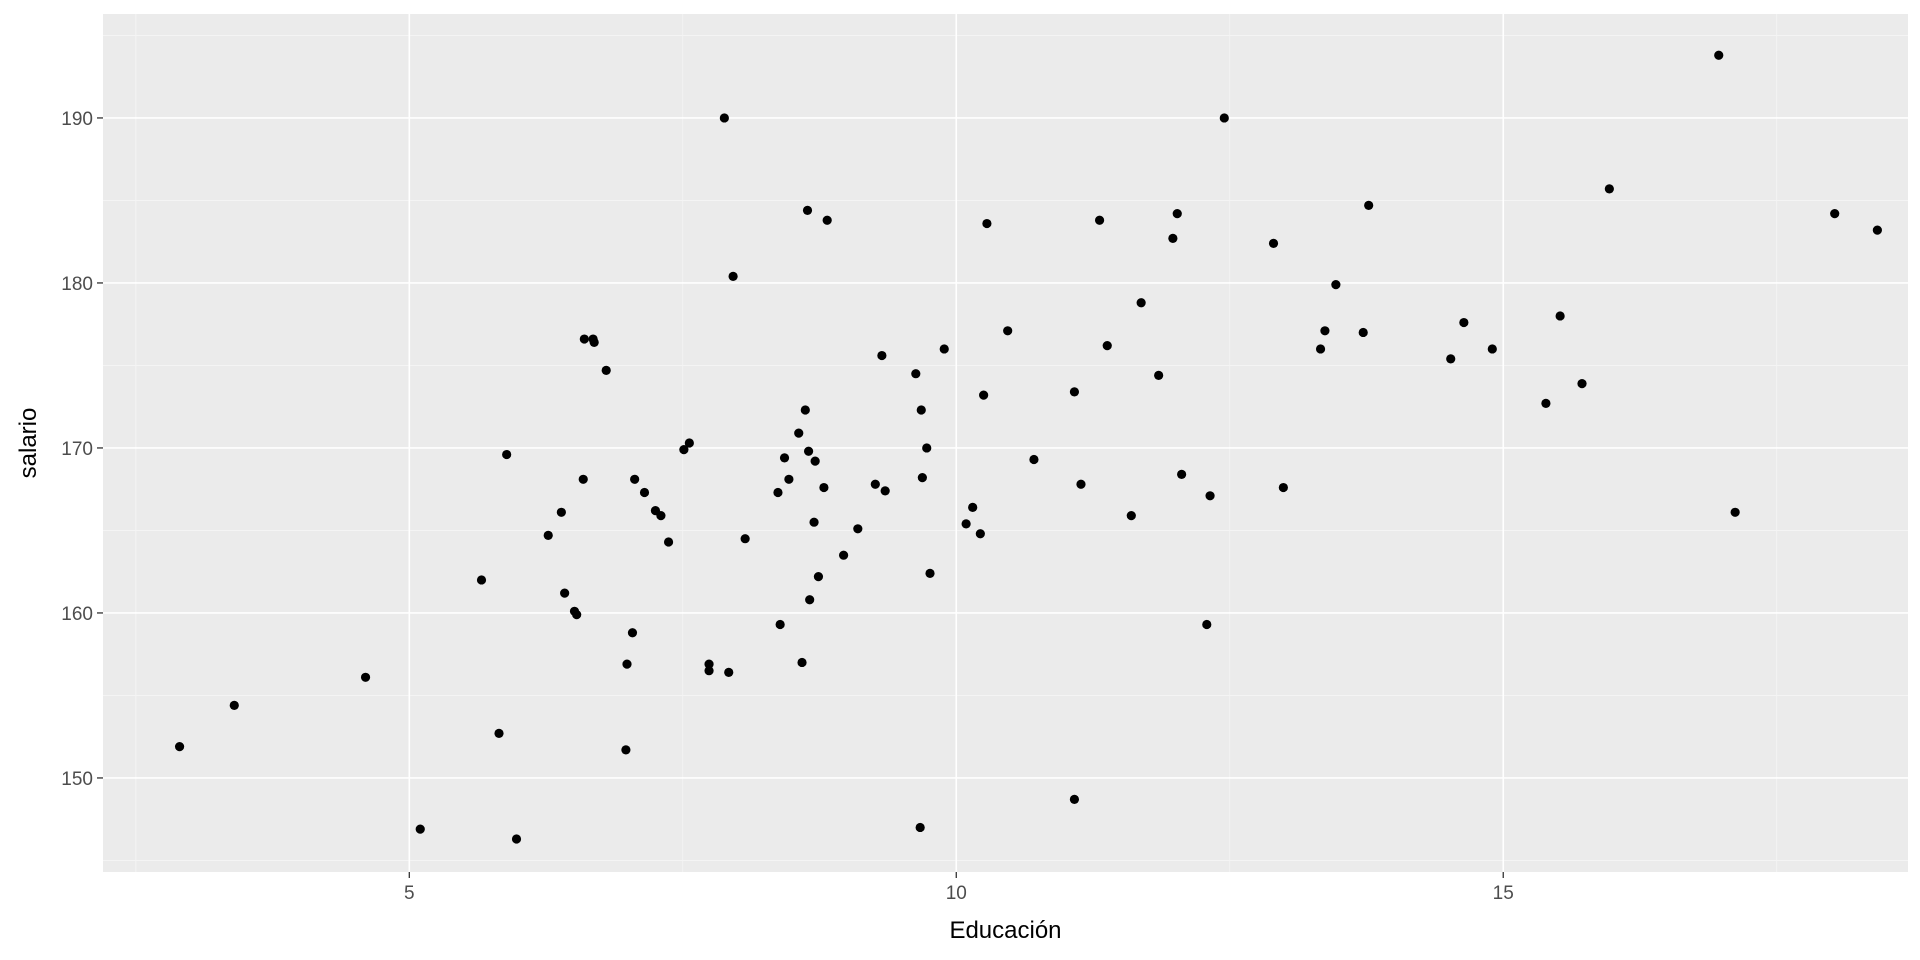 The width and height of the screenshot is (1920, 960). I want to click on y-tick-label: 190, so click(77, 119).